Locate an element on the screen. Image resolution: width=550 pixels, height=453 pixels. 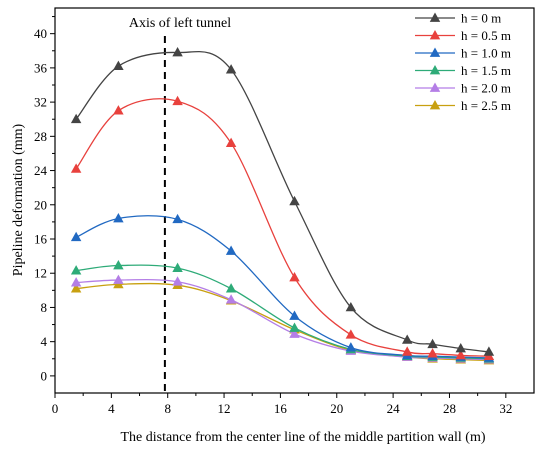
y-tick-label: 20 is located at coordinates (40, 204).